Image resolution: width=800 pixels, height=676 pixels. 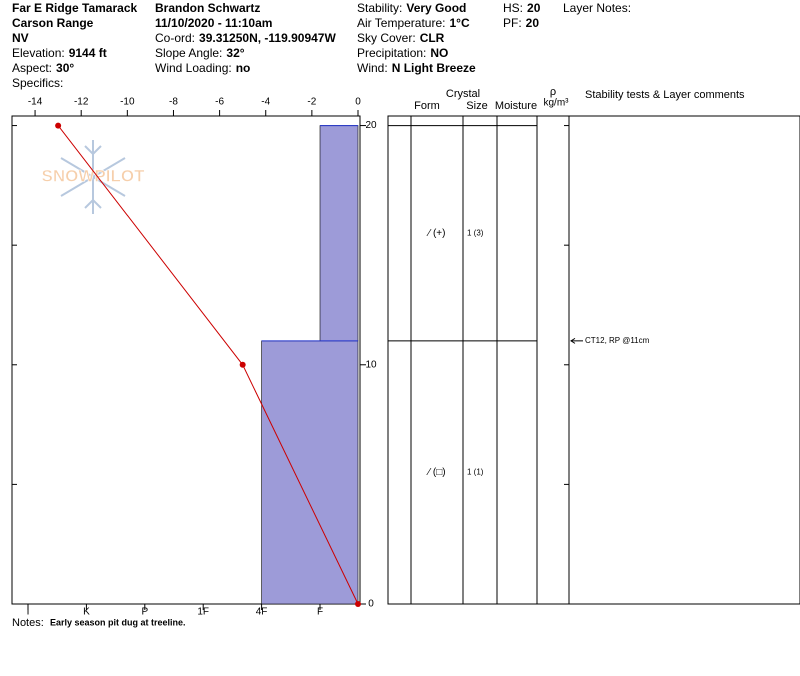 I want to click on header-value: NV, so click(x=20, y=38).